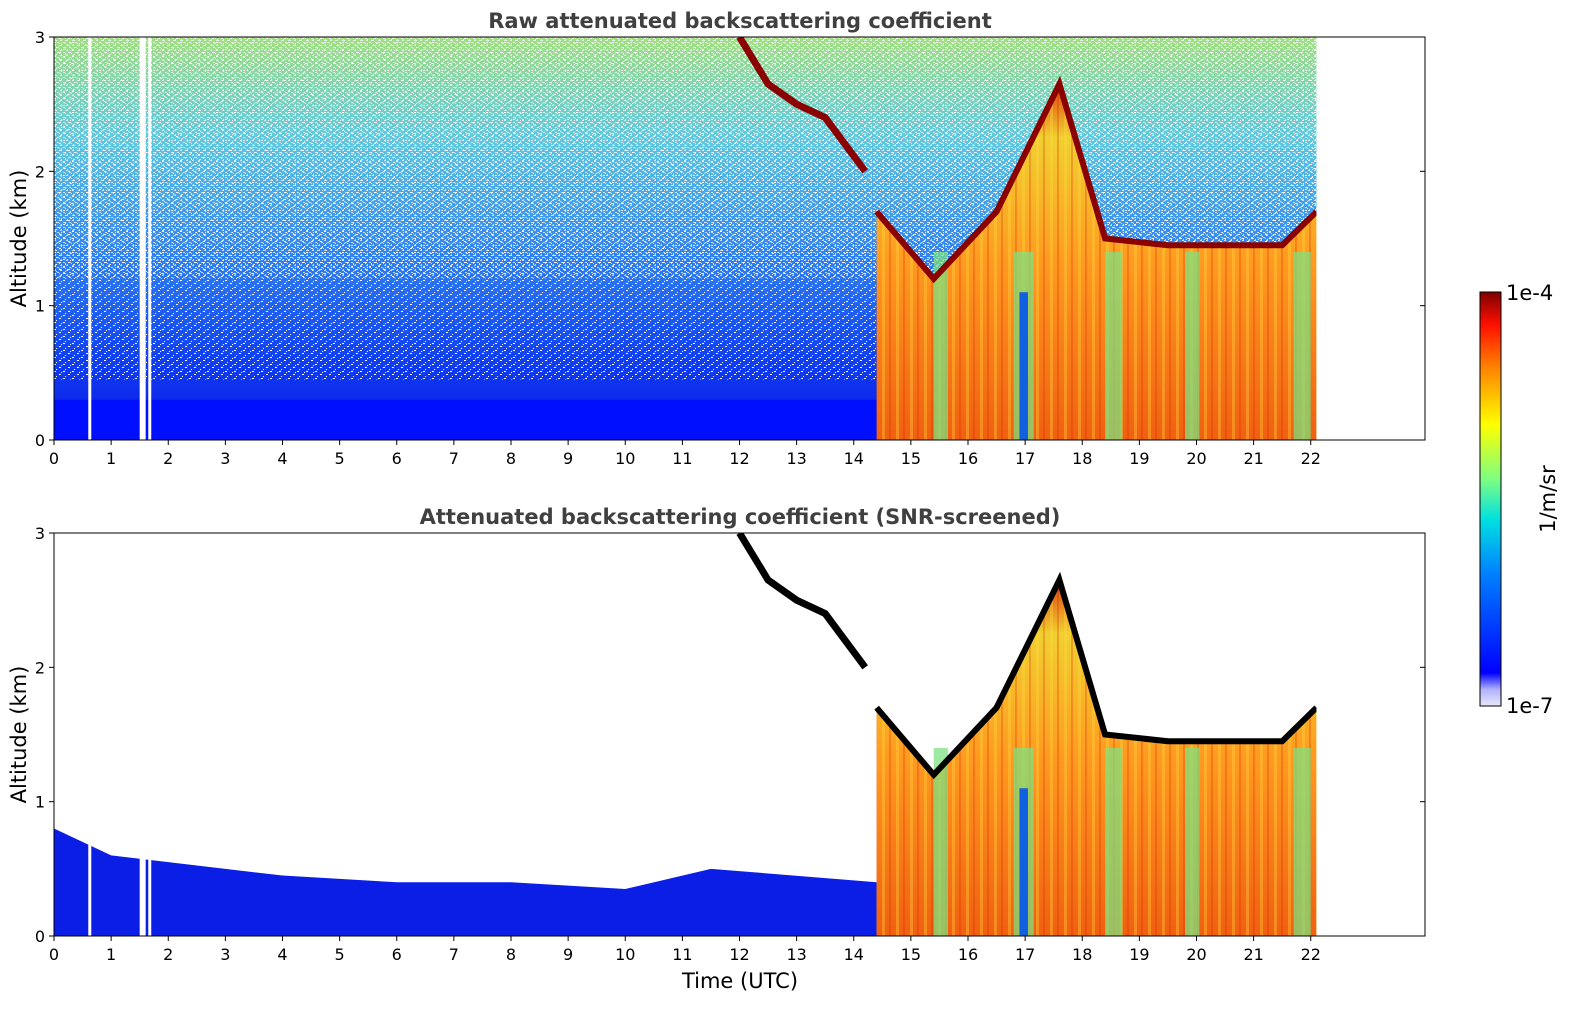 Image resolution: width=1595 pixels, height=1020 pixels. Describe the element at coordinates (1519, 499) in the screenshot. I see `colorbar: 1e-4 1e-7 1/m/sr` at that location.